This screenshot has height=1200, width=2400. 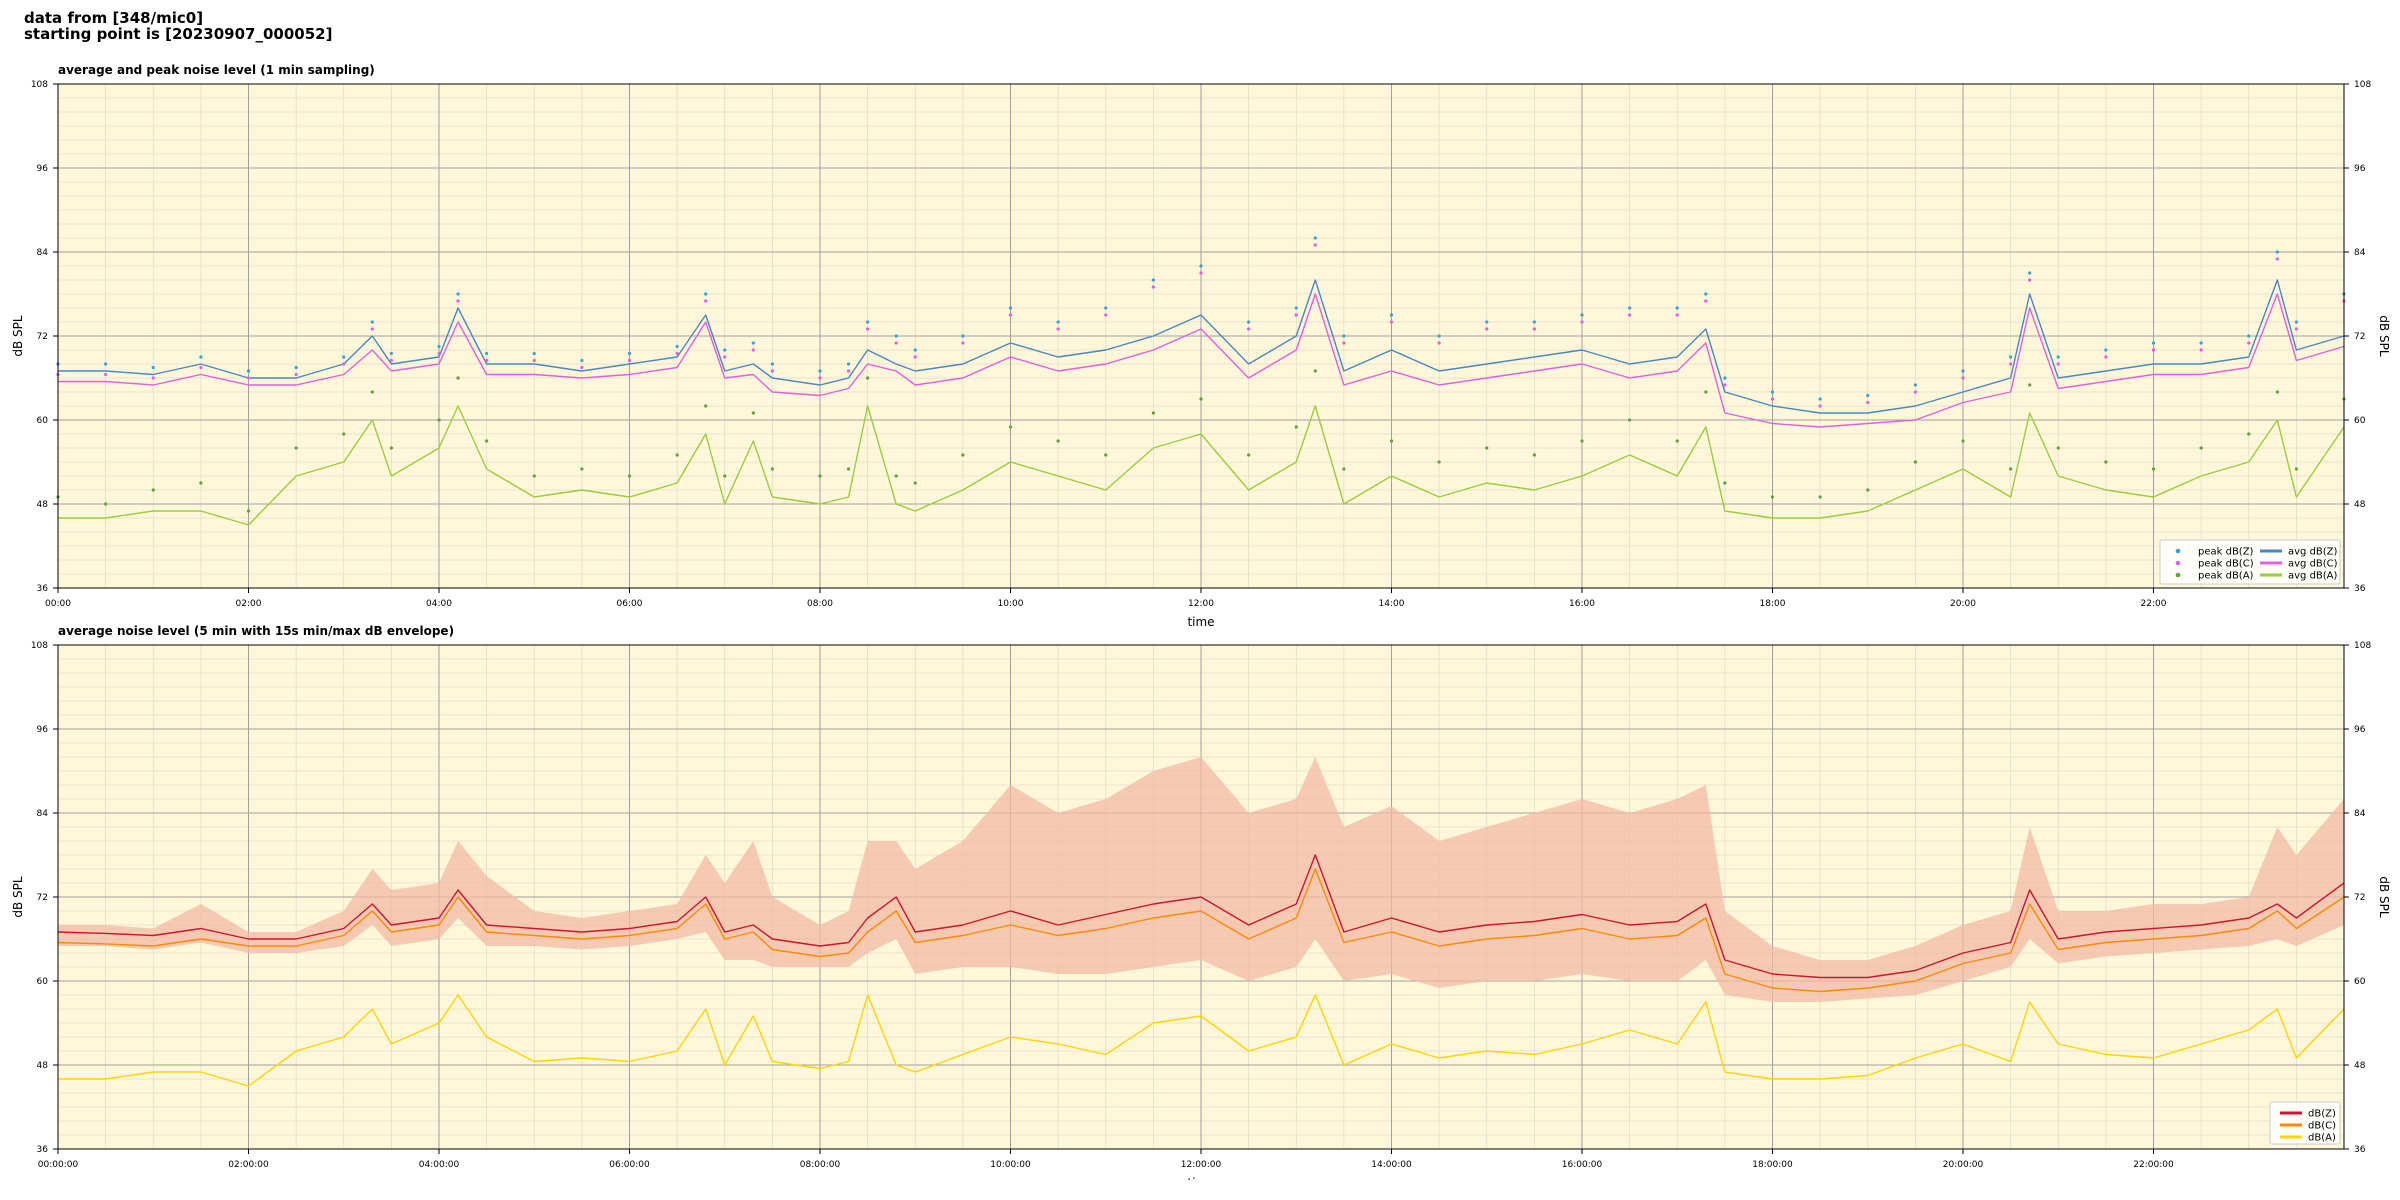 What do you see at coordinates (43, 814) in the screenshot?
I see `y-tick-label-left: 84` at bounding box center [43, 814].